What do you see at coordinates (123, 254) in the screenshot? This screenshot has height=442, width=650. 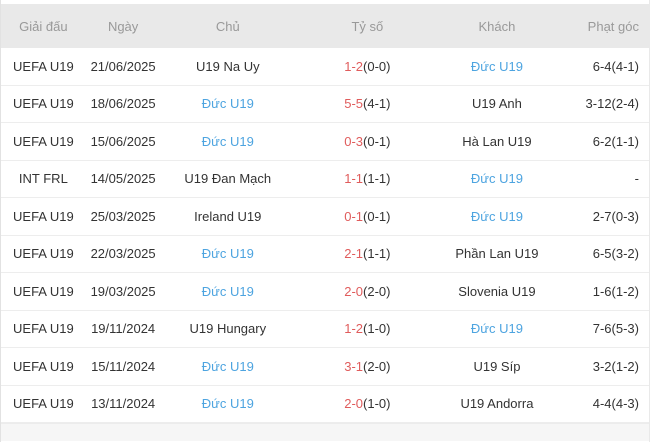 I see `date-cell: 22/03/2025` at bounding box center [123, 254].